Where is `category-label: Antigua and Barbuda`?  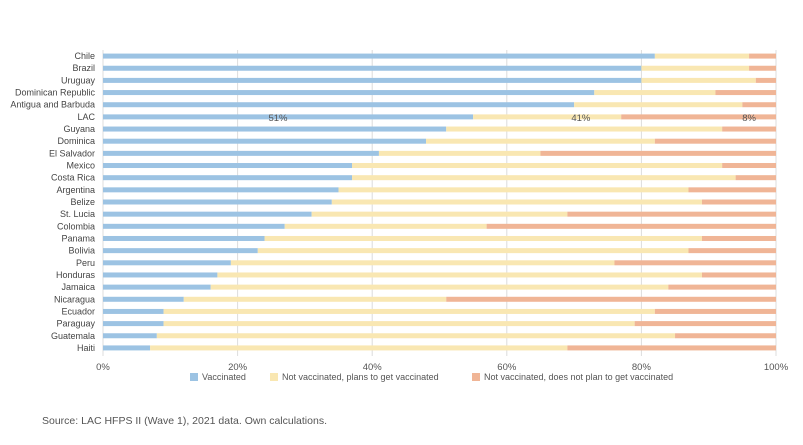
category-label: Antigua and Barbuda is located at coordinates (52, 105).